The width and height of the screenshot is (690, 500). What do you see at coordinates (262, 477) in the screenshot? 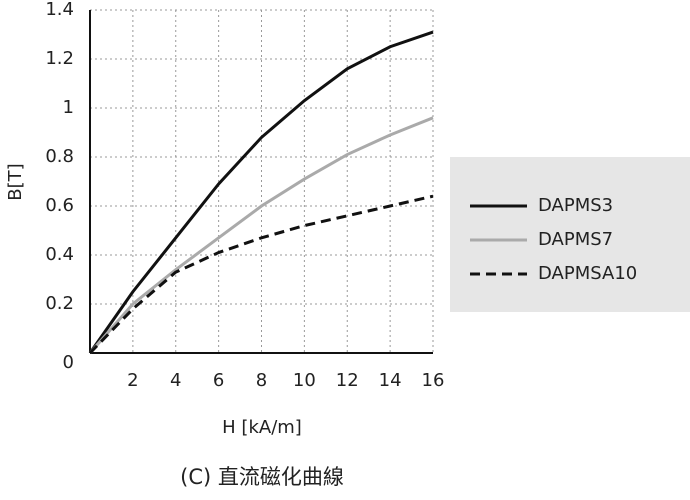
I see `caption: (C) 直流磁化曲線` at bounding box center [262, 477].